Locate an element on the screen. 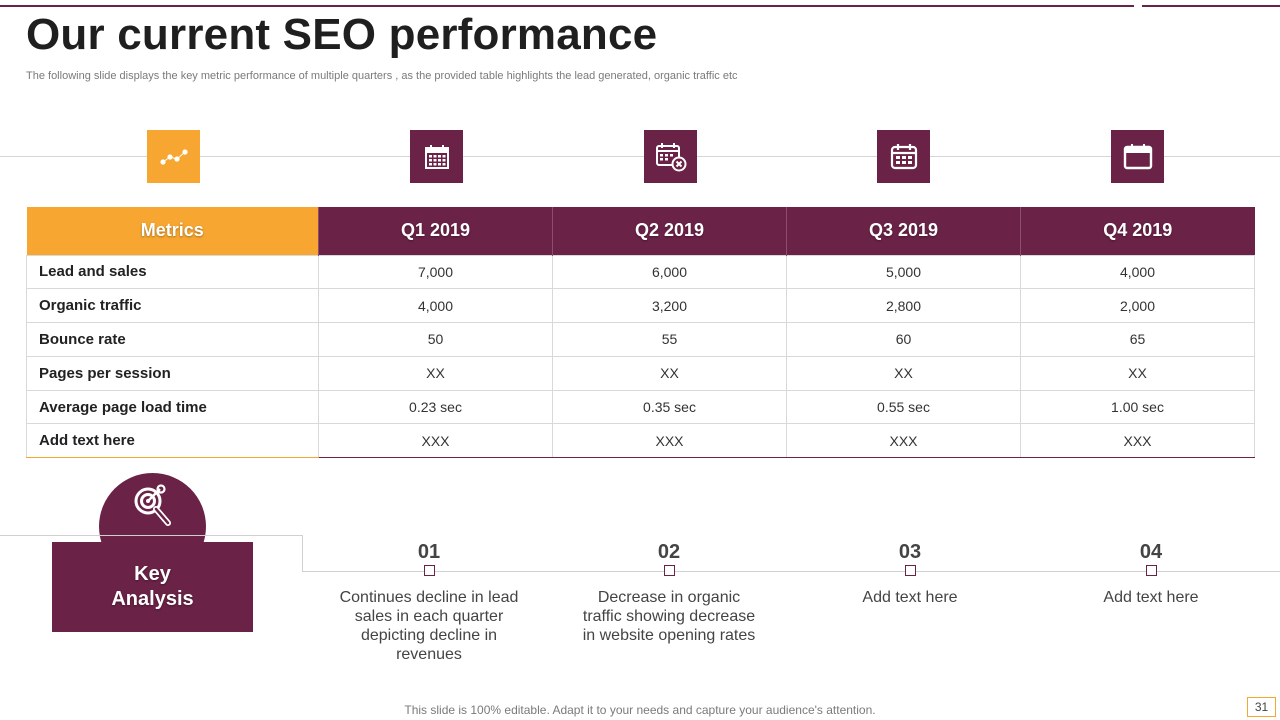 The width and height of the screenshot is (1280, 720). steps-timeline-line is located at coordinates (791, 571).